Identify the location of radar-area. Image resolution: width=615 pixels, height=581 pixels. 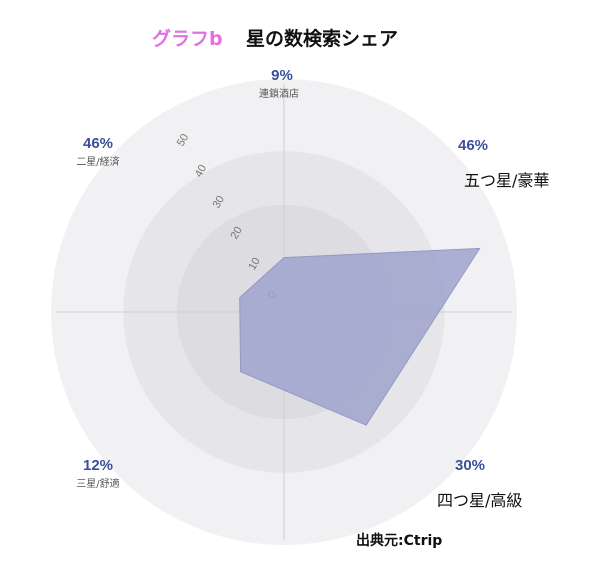
(360, 336).